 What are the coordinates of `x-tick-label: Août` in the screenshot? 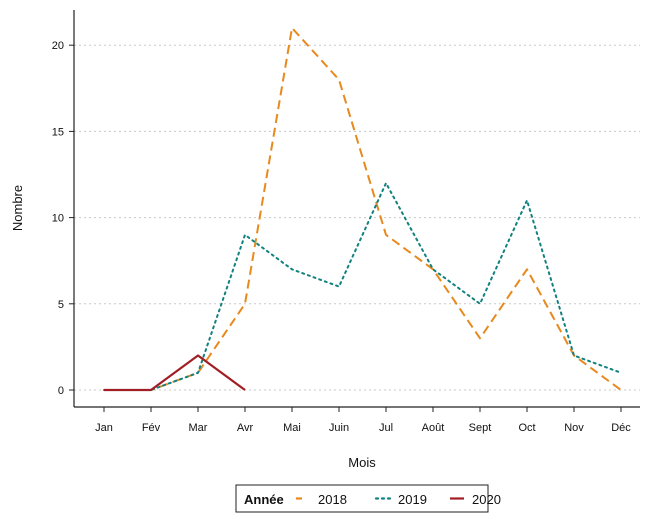 It's located at (433, 428).